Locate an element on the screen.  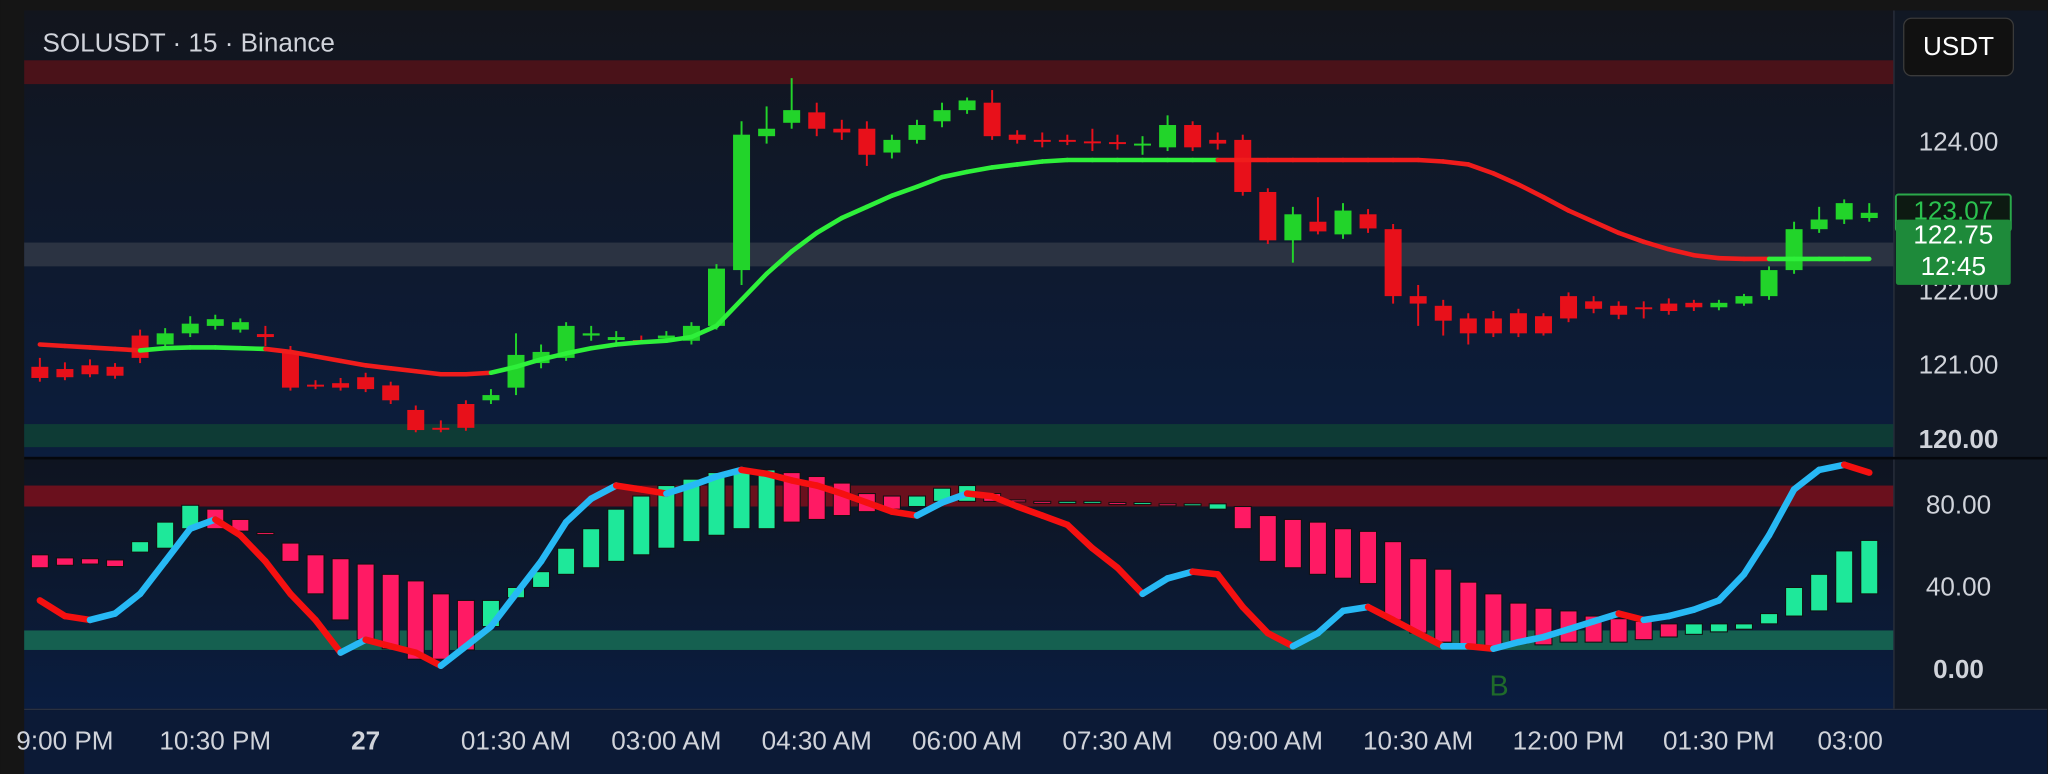
mark-price: 122.75 is located at coordinates (1953, 235).